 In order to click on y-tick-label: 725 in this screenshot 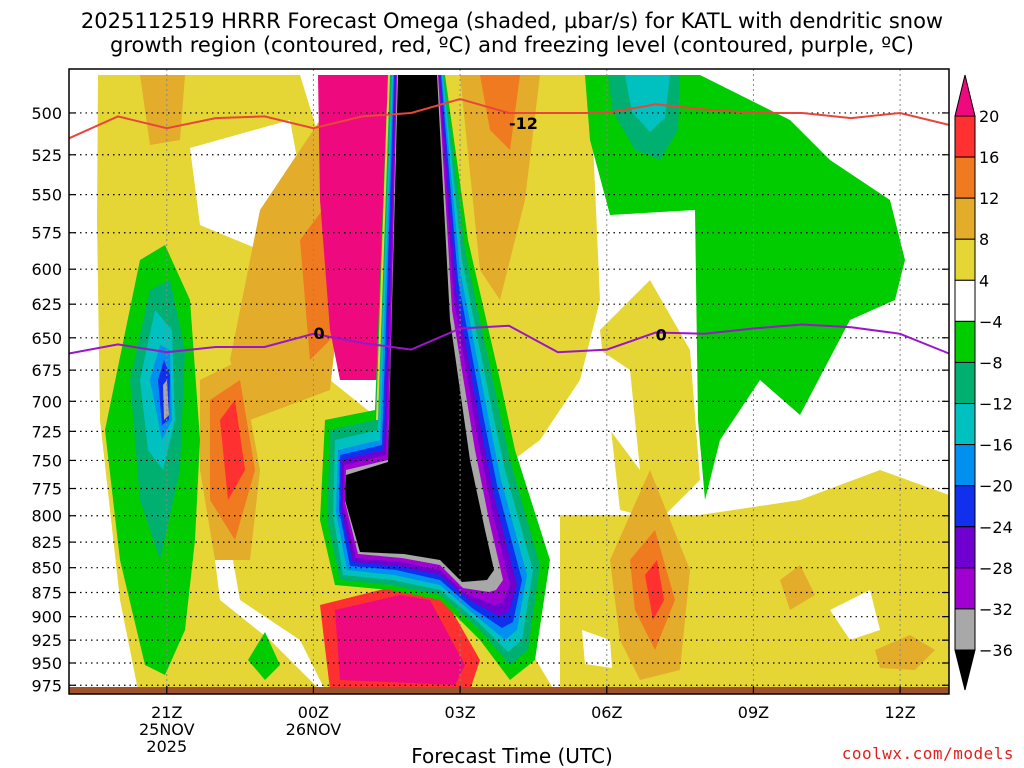, I will do `click(46, 431)`.